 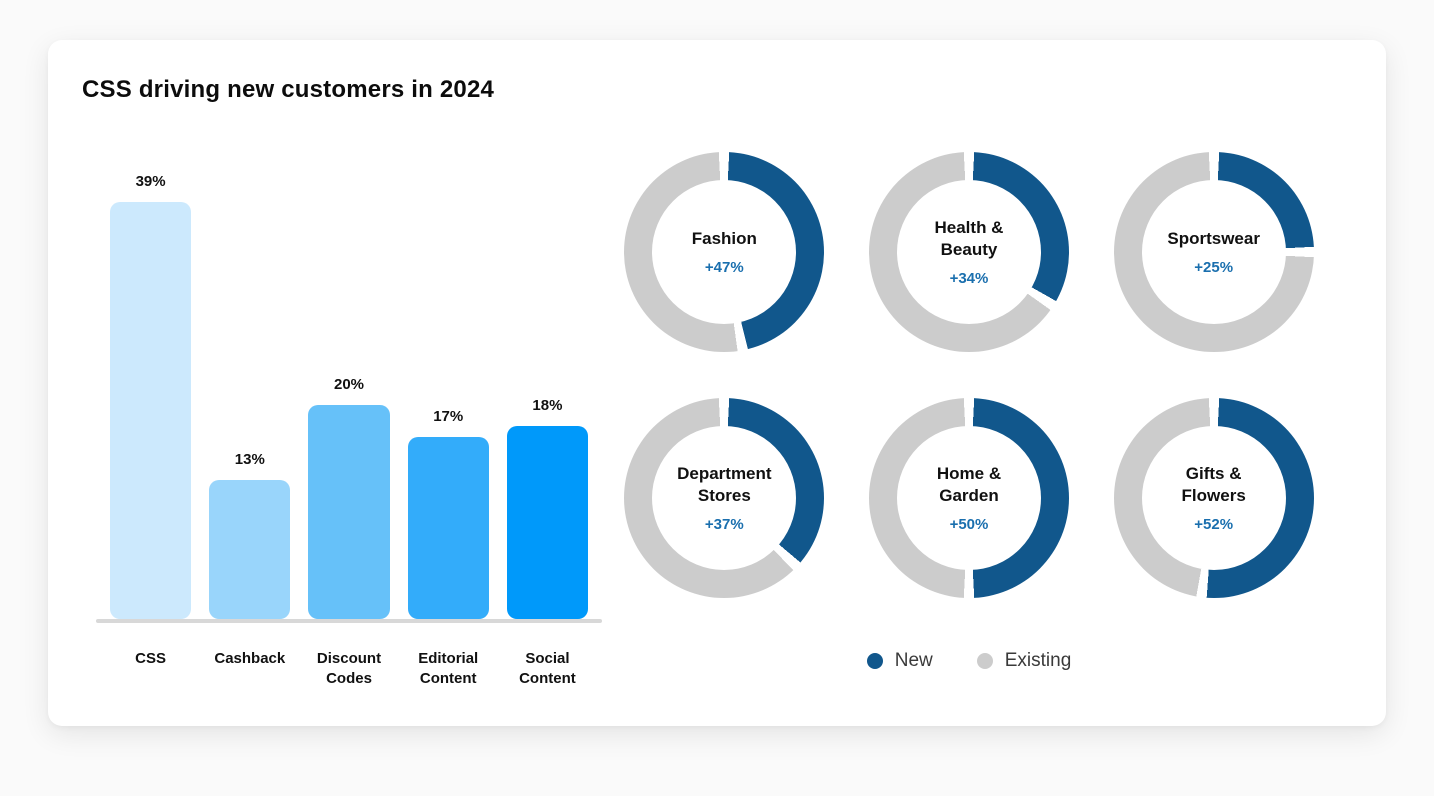 I want to click on legend-item: New, so click(x=899, y=661).